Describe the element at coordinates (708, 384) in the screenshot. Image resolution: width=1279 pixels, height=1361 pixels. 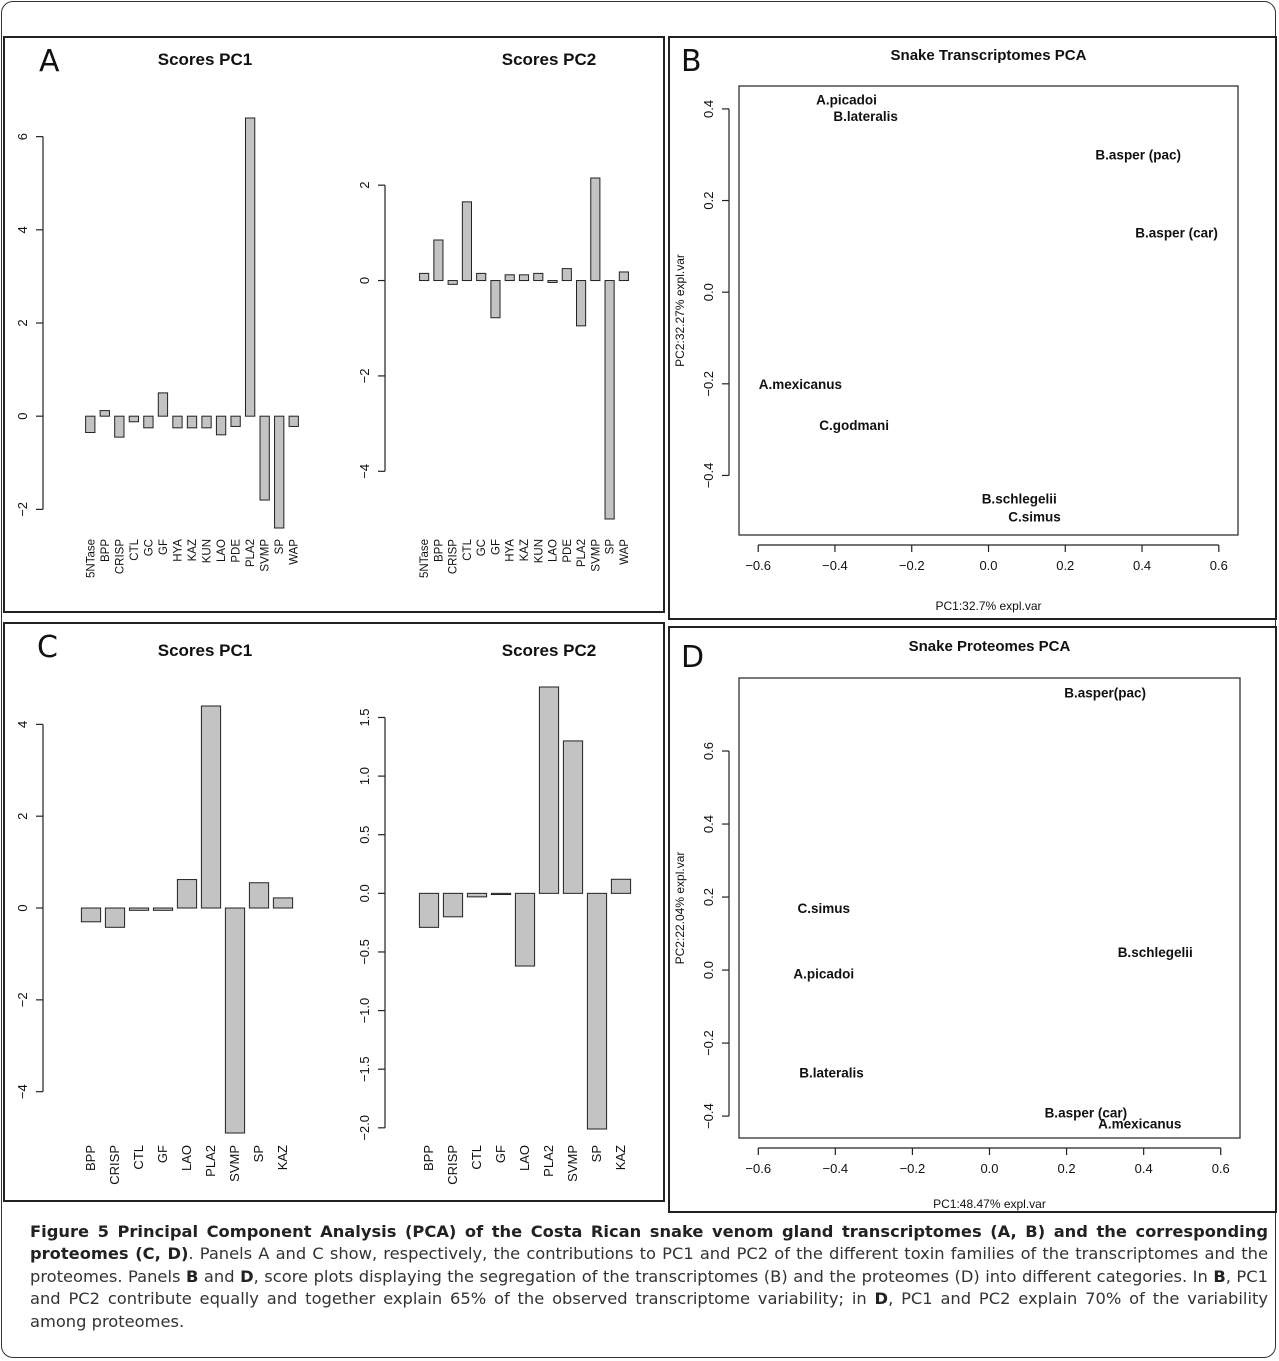
I see `panel-b-y-tick-label: −0.2` at that location.